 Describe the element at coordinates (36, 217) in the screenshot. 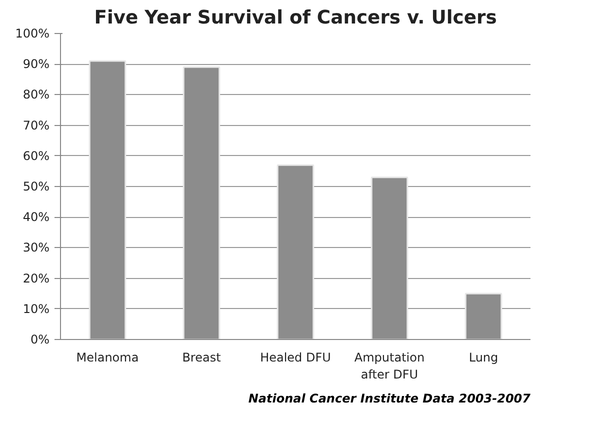

I see `y-tick-label: 40%` at that location.